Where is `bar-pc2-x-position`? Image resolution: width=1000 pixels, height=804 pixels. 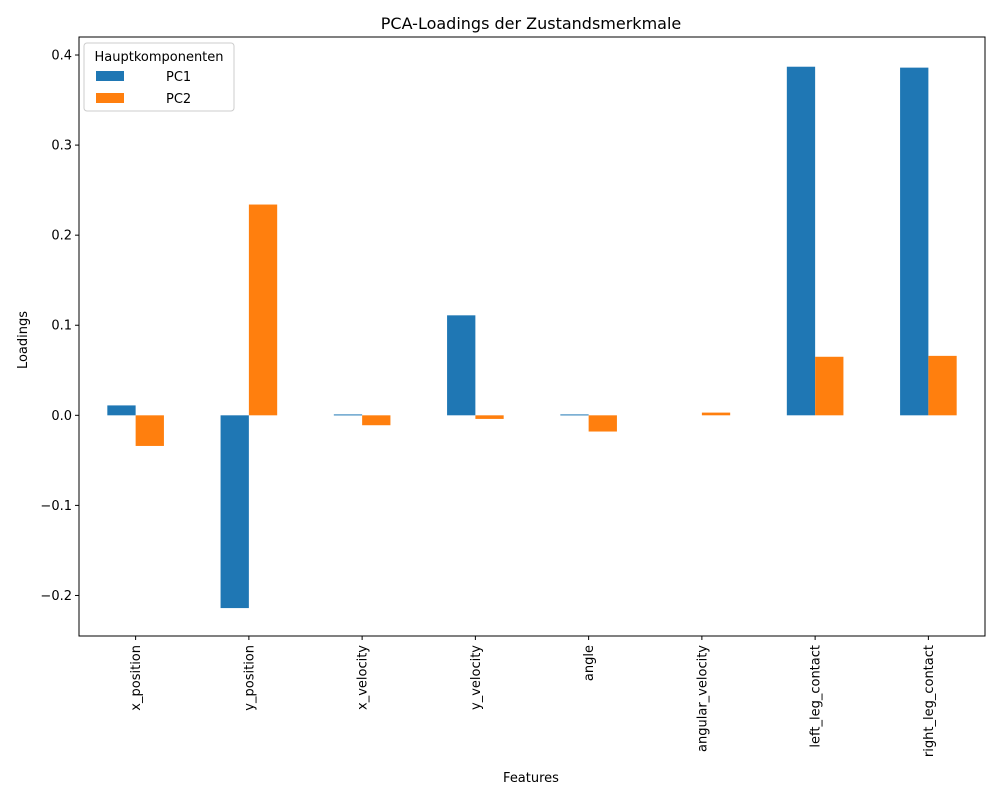
bar-pc2-x-position is located at coordinates (149, 430).